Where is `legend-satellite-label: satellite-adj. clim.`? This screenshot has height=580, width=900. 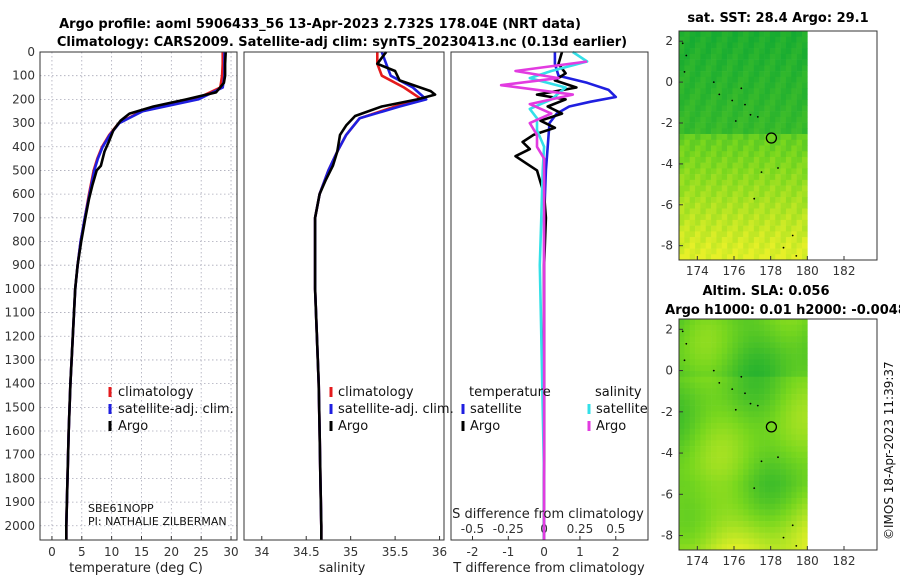 legend-satellite-label: satellite-adj. clim. is located at coordinates (176, 409).